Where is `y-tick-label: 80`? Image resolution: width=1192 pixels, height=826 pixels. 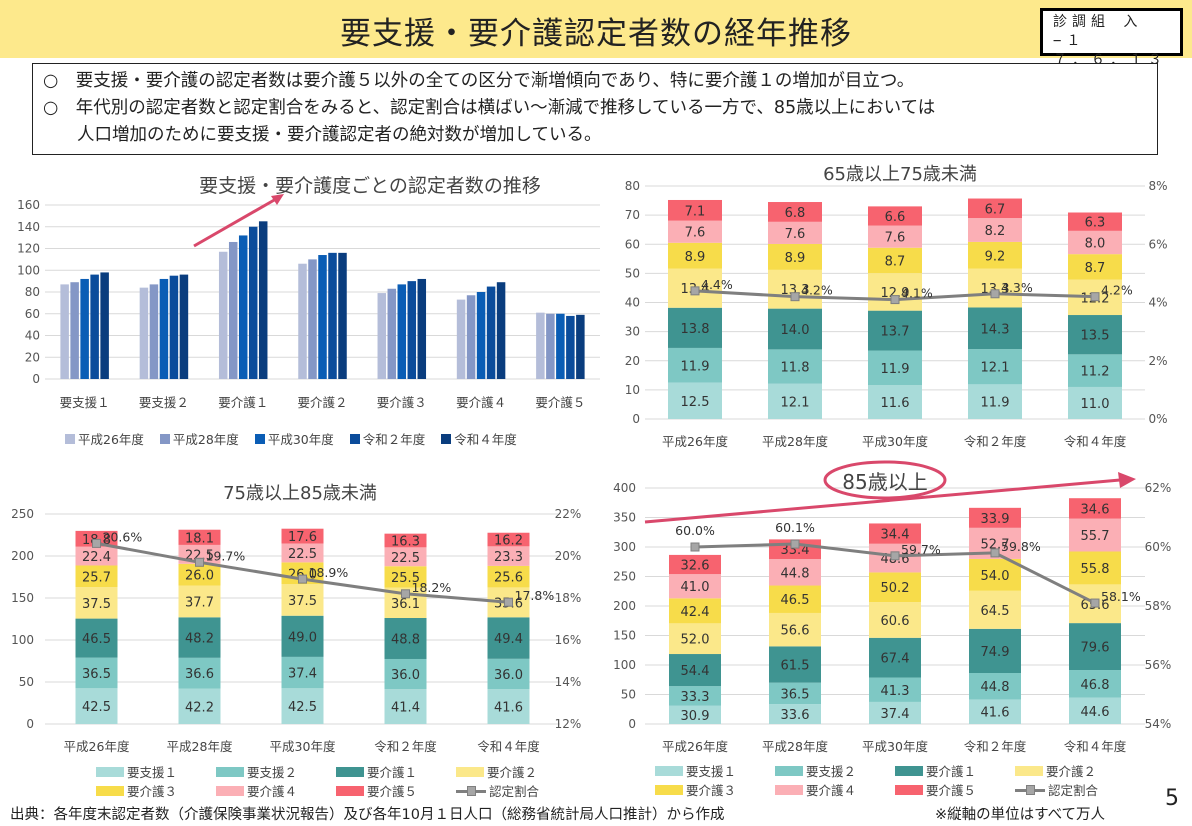
y-tick-label: 80 is located at coordinates (32, 292).